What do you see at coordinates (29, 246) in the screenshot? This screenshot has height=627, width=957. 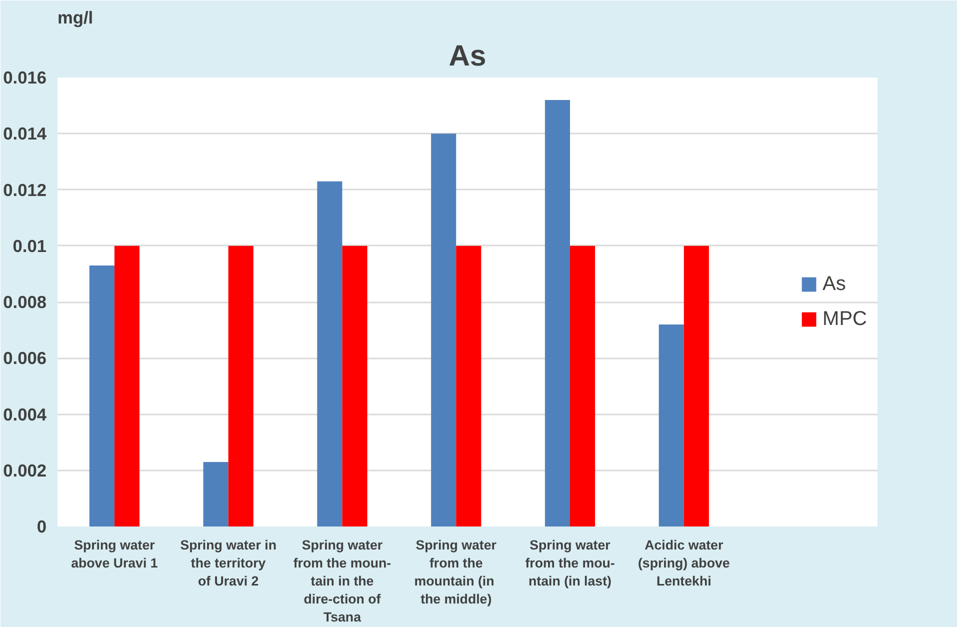 I see `y-tick-label: 0.01` at bounding box center [29, 246].